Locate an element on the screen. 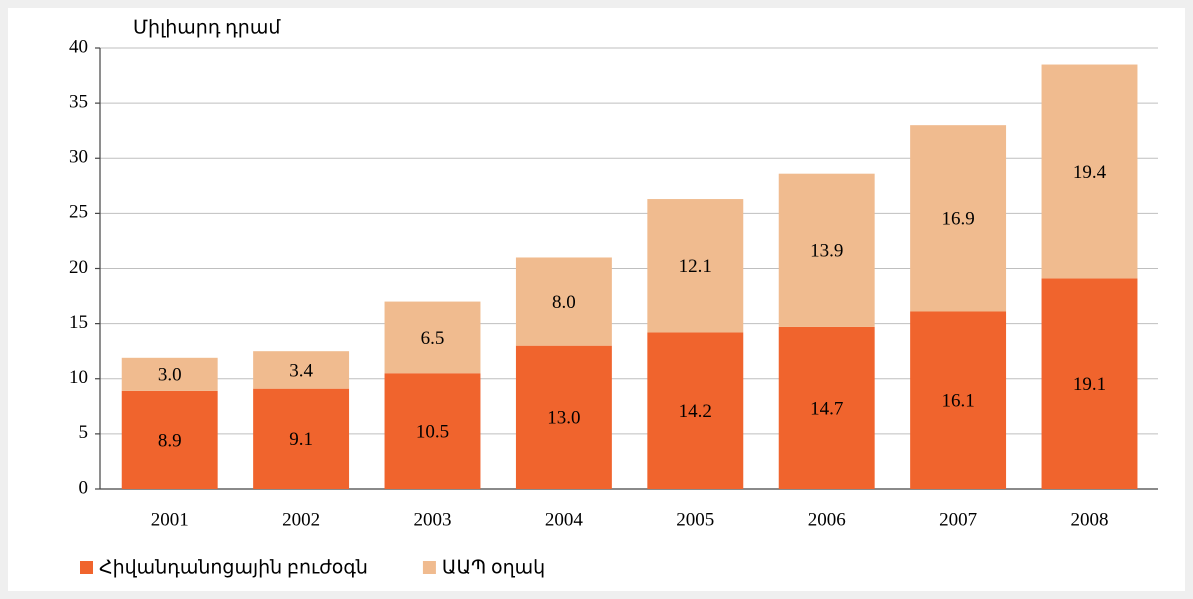 The width and height of the screenshot is (1193, 599). y-tick-label: 35 is located at coordinates (78, 101).